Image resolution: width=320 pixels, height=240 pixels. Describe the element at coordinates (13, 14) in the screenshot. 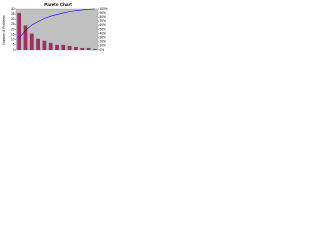

I see `y-tick-label: 35` at that location.